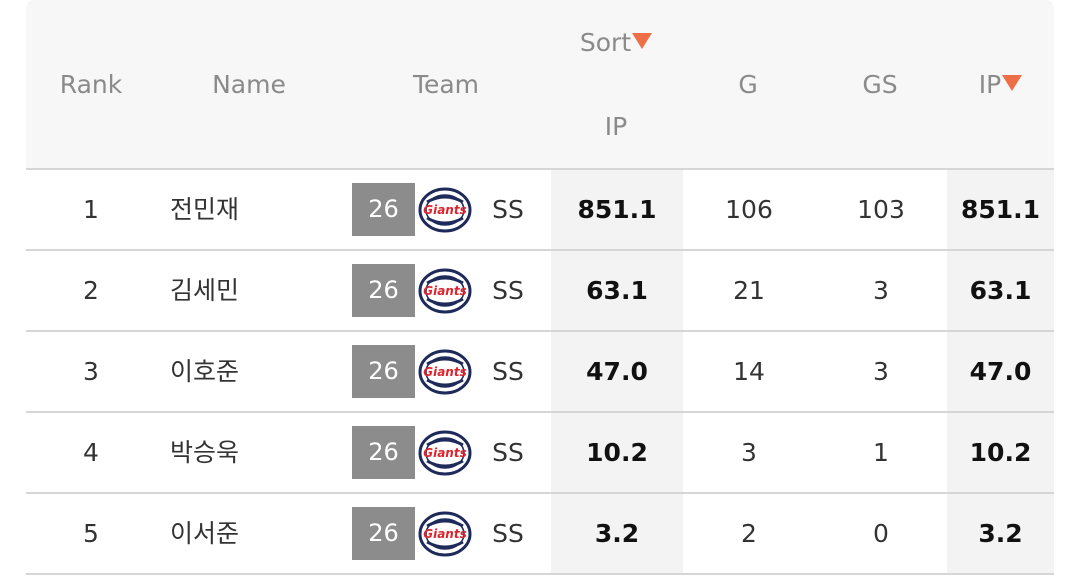 The height and width of the screenshot is (585, 1080). What do you see at coordinates (881, 209) in the screenshot?
I see `games-started-cell: 103` at bounding box center [881, 209].